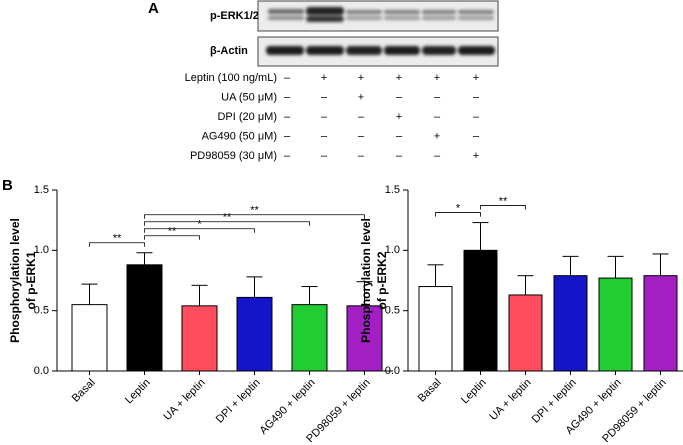 The width and height of the screenshot is (683, 445). I want to click on y-axis-label: of p-ERK1, so click(31, 280).